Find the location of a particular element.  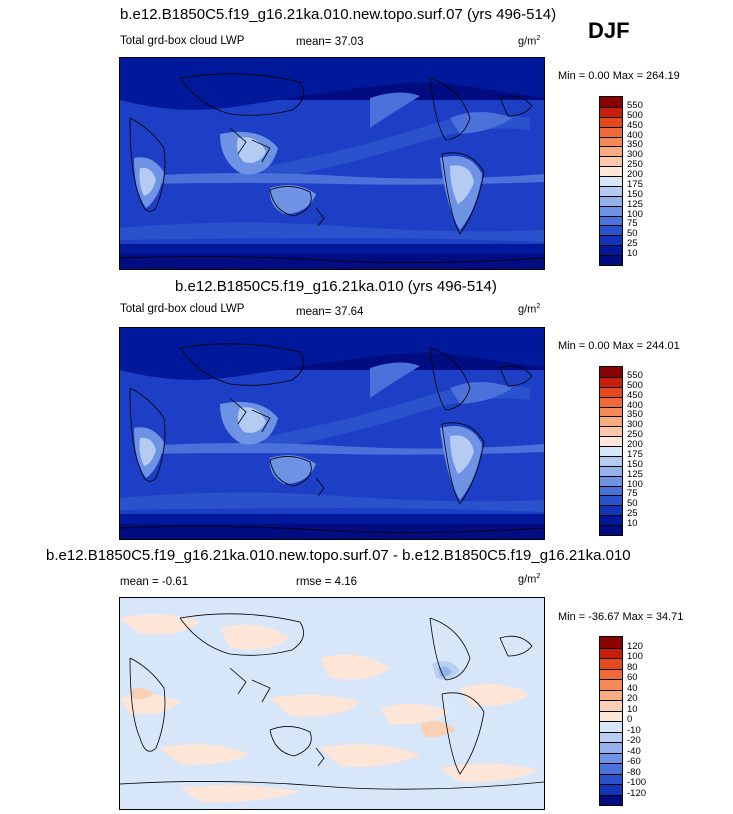

colorbar-tick-label: 200 is located at coordinates (635, 445).